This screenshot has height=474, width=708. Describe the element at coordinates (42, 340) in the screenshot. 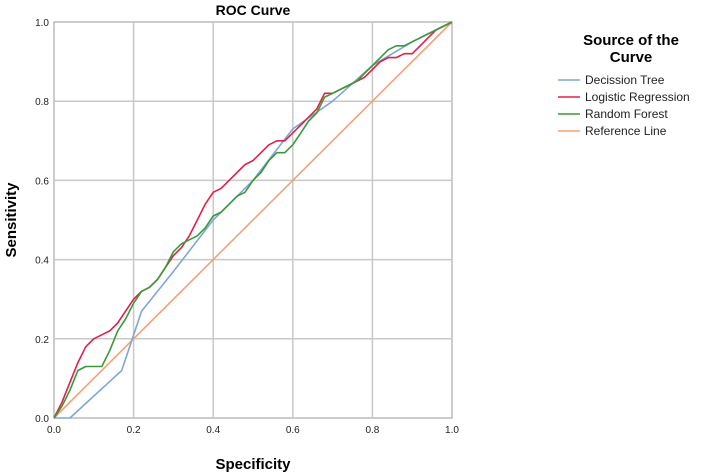

I see `y-tick-label: 0.2` at that location.